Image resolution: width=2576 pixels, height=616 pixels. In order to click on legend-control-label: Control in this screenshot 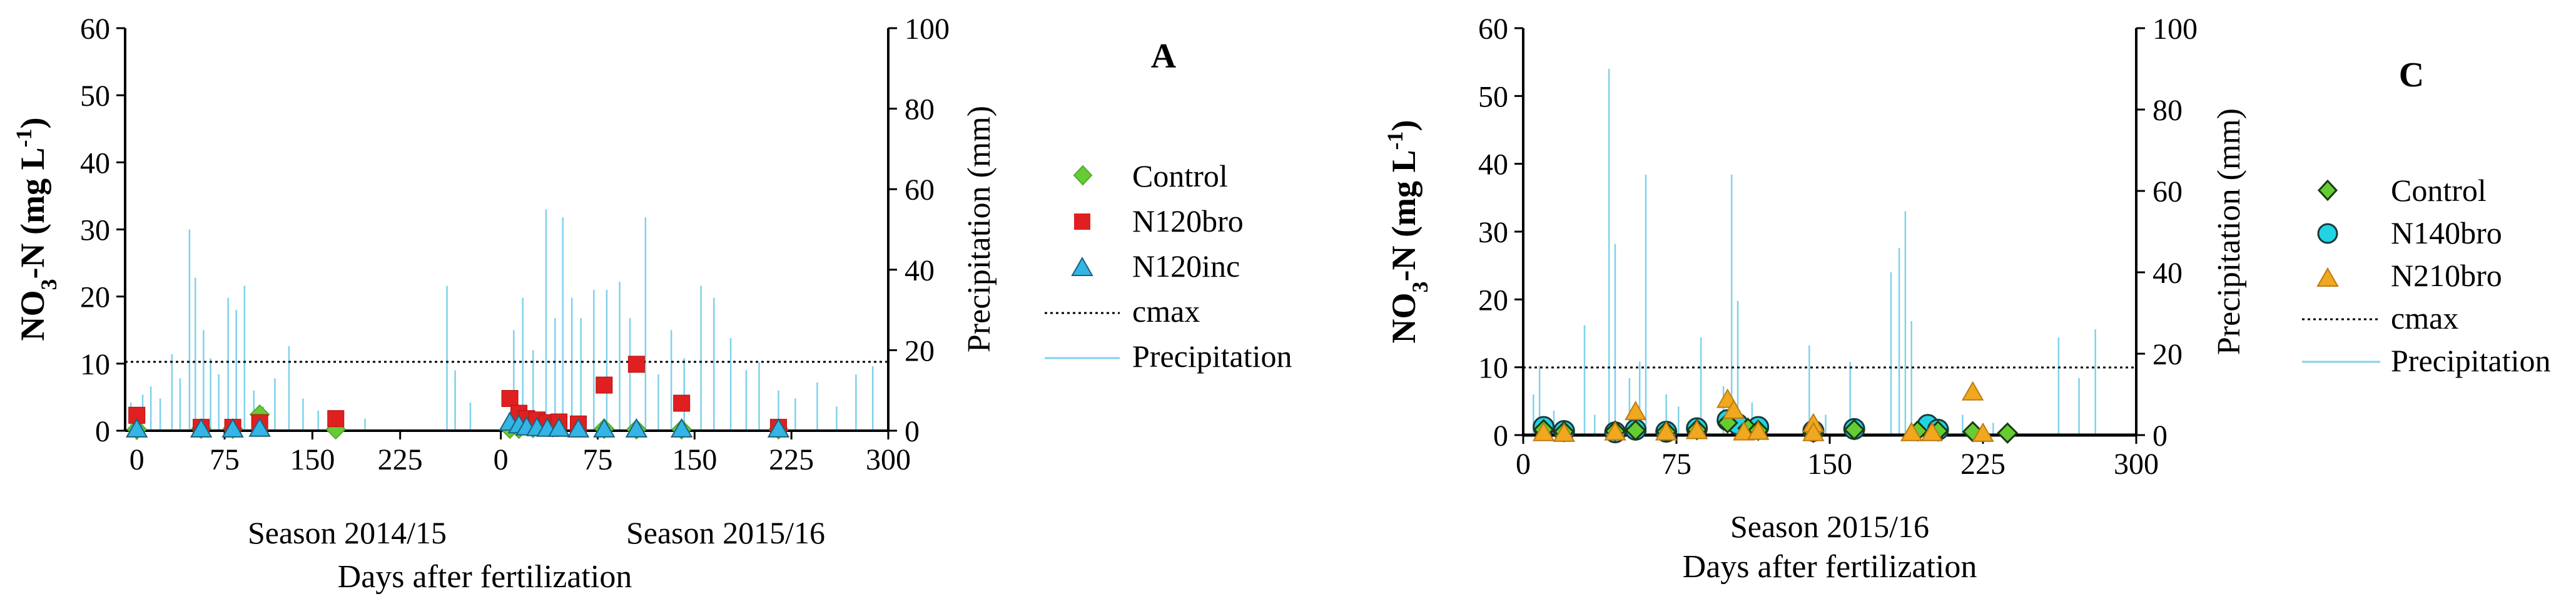, I will do `click(1180, 175)`.